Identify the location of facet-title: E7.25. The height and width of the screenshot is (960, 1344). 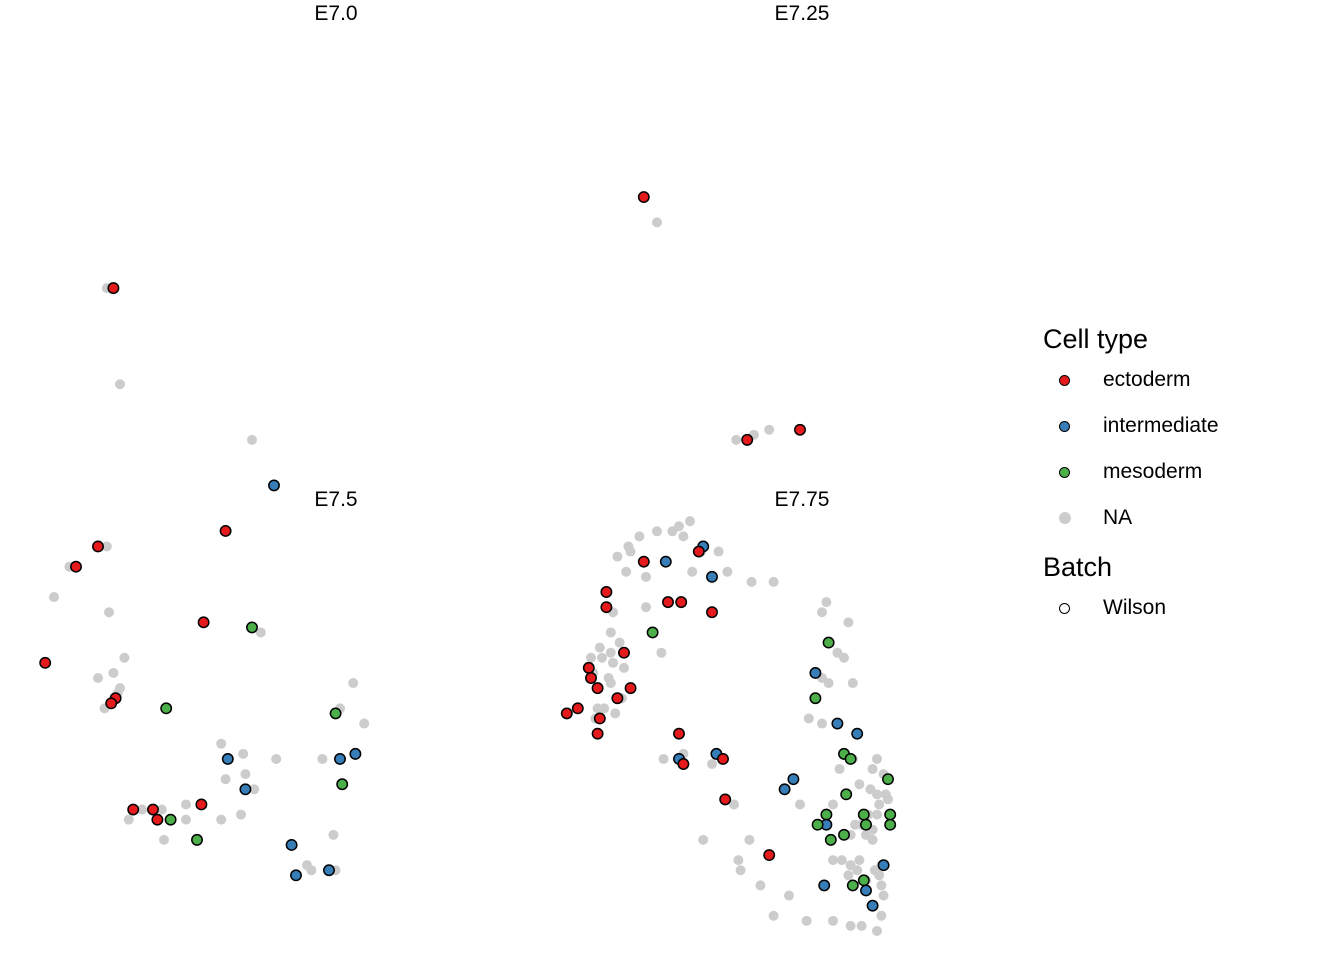
(802, 13).